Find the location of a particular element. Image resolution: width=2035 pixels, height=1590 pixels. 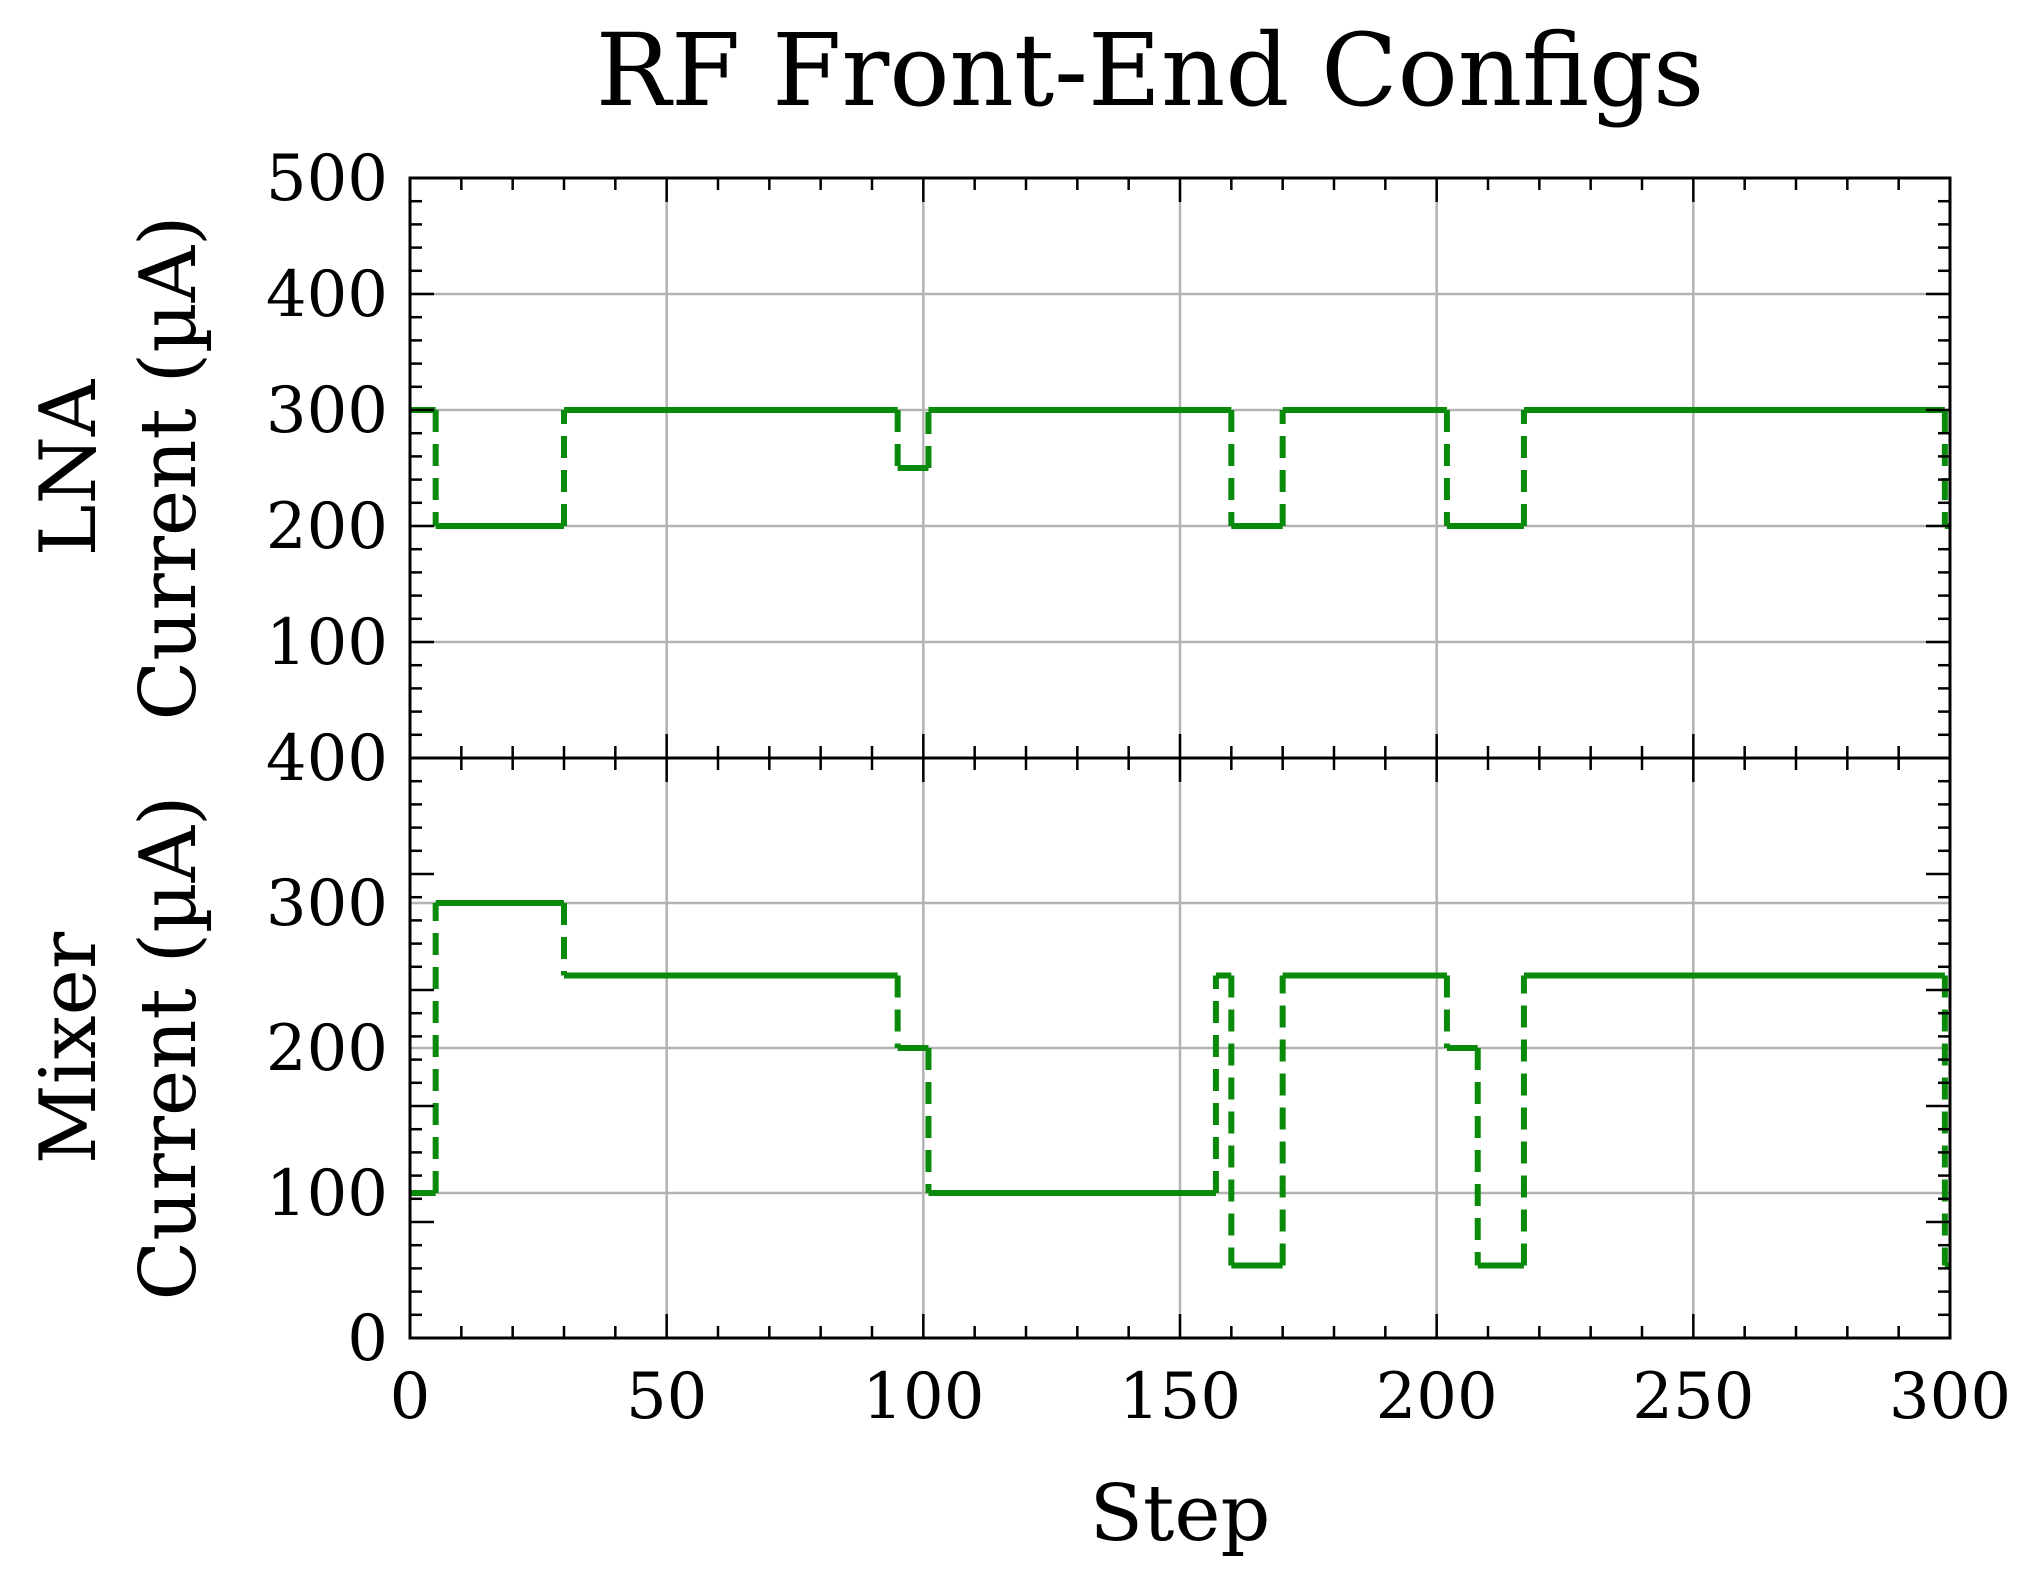

x-tick-label: 200 is located at coordinates (1437, 1397).